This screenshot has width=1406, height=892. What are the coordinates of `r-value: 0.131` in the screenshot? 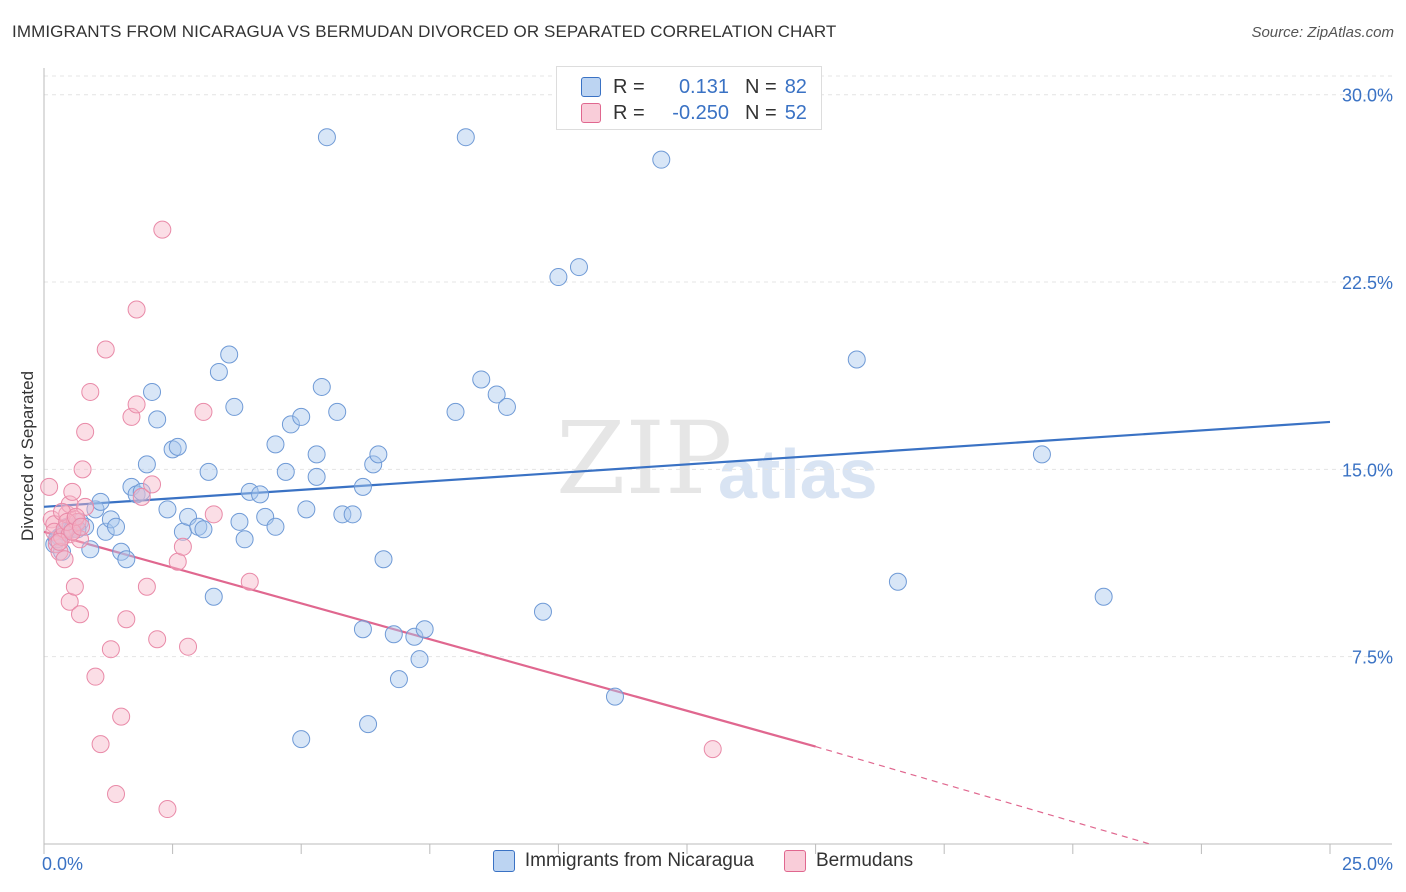 It's located at (703, 86).